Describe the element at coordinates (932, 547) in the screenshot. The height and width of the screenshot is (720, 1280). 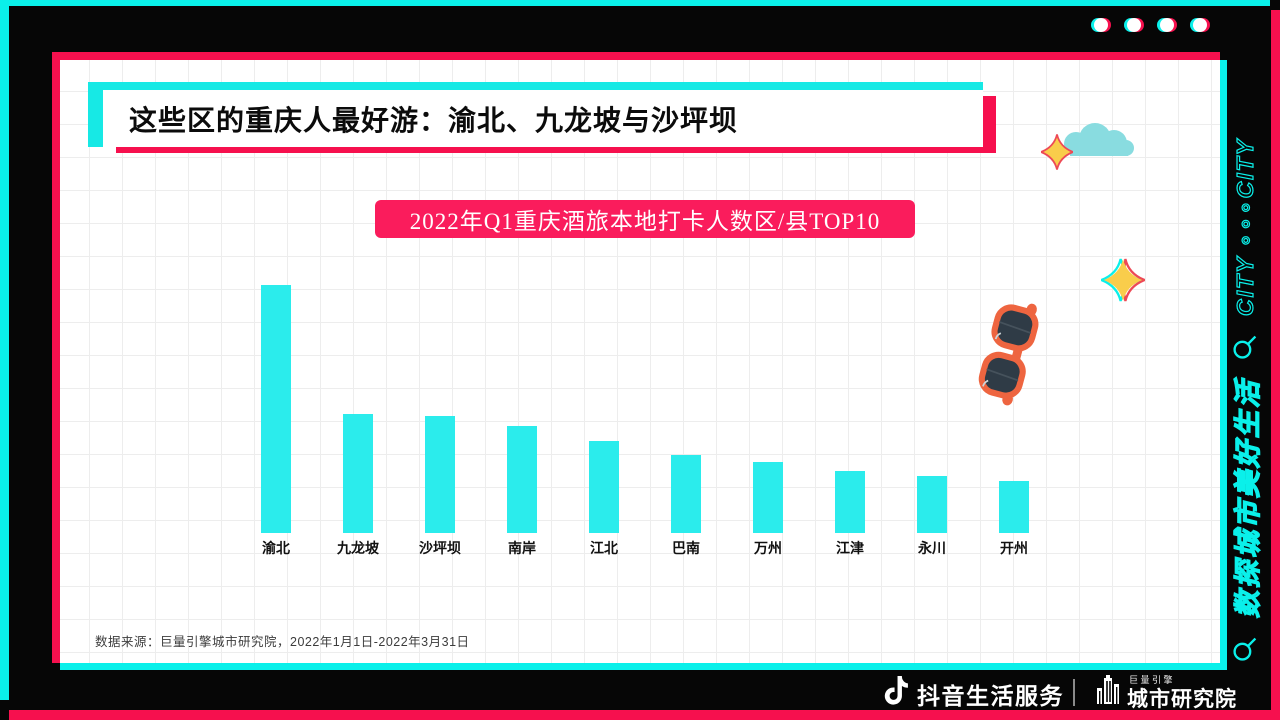
I see `bar-category-label: 永川` at that location.